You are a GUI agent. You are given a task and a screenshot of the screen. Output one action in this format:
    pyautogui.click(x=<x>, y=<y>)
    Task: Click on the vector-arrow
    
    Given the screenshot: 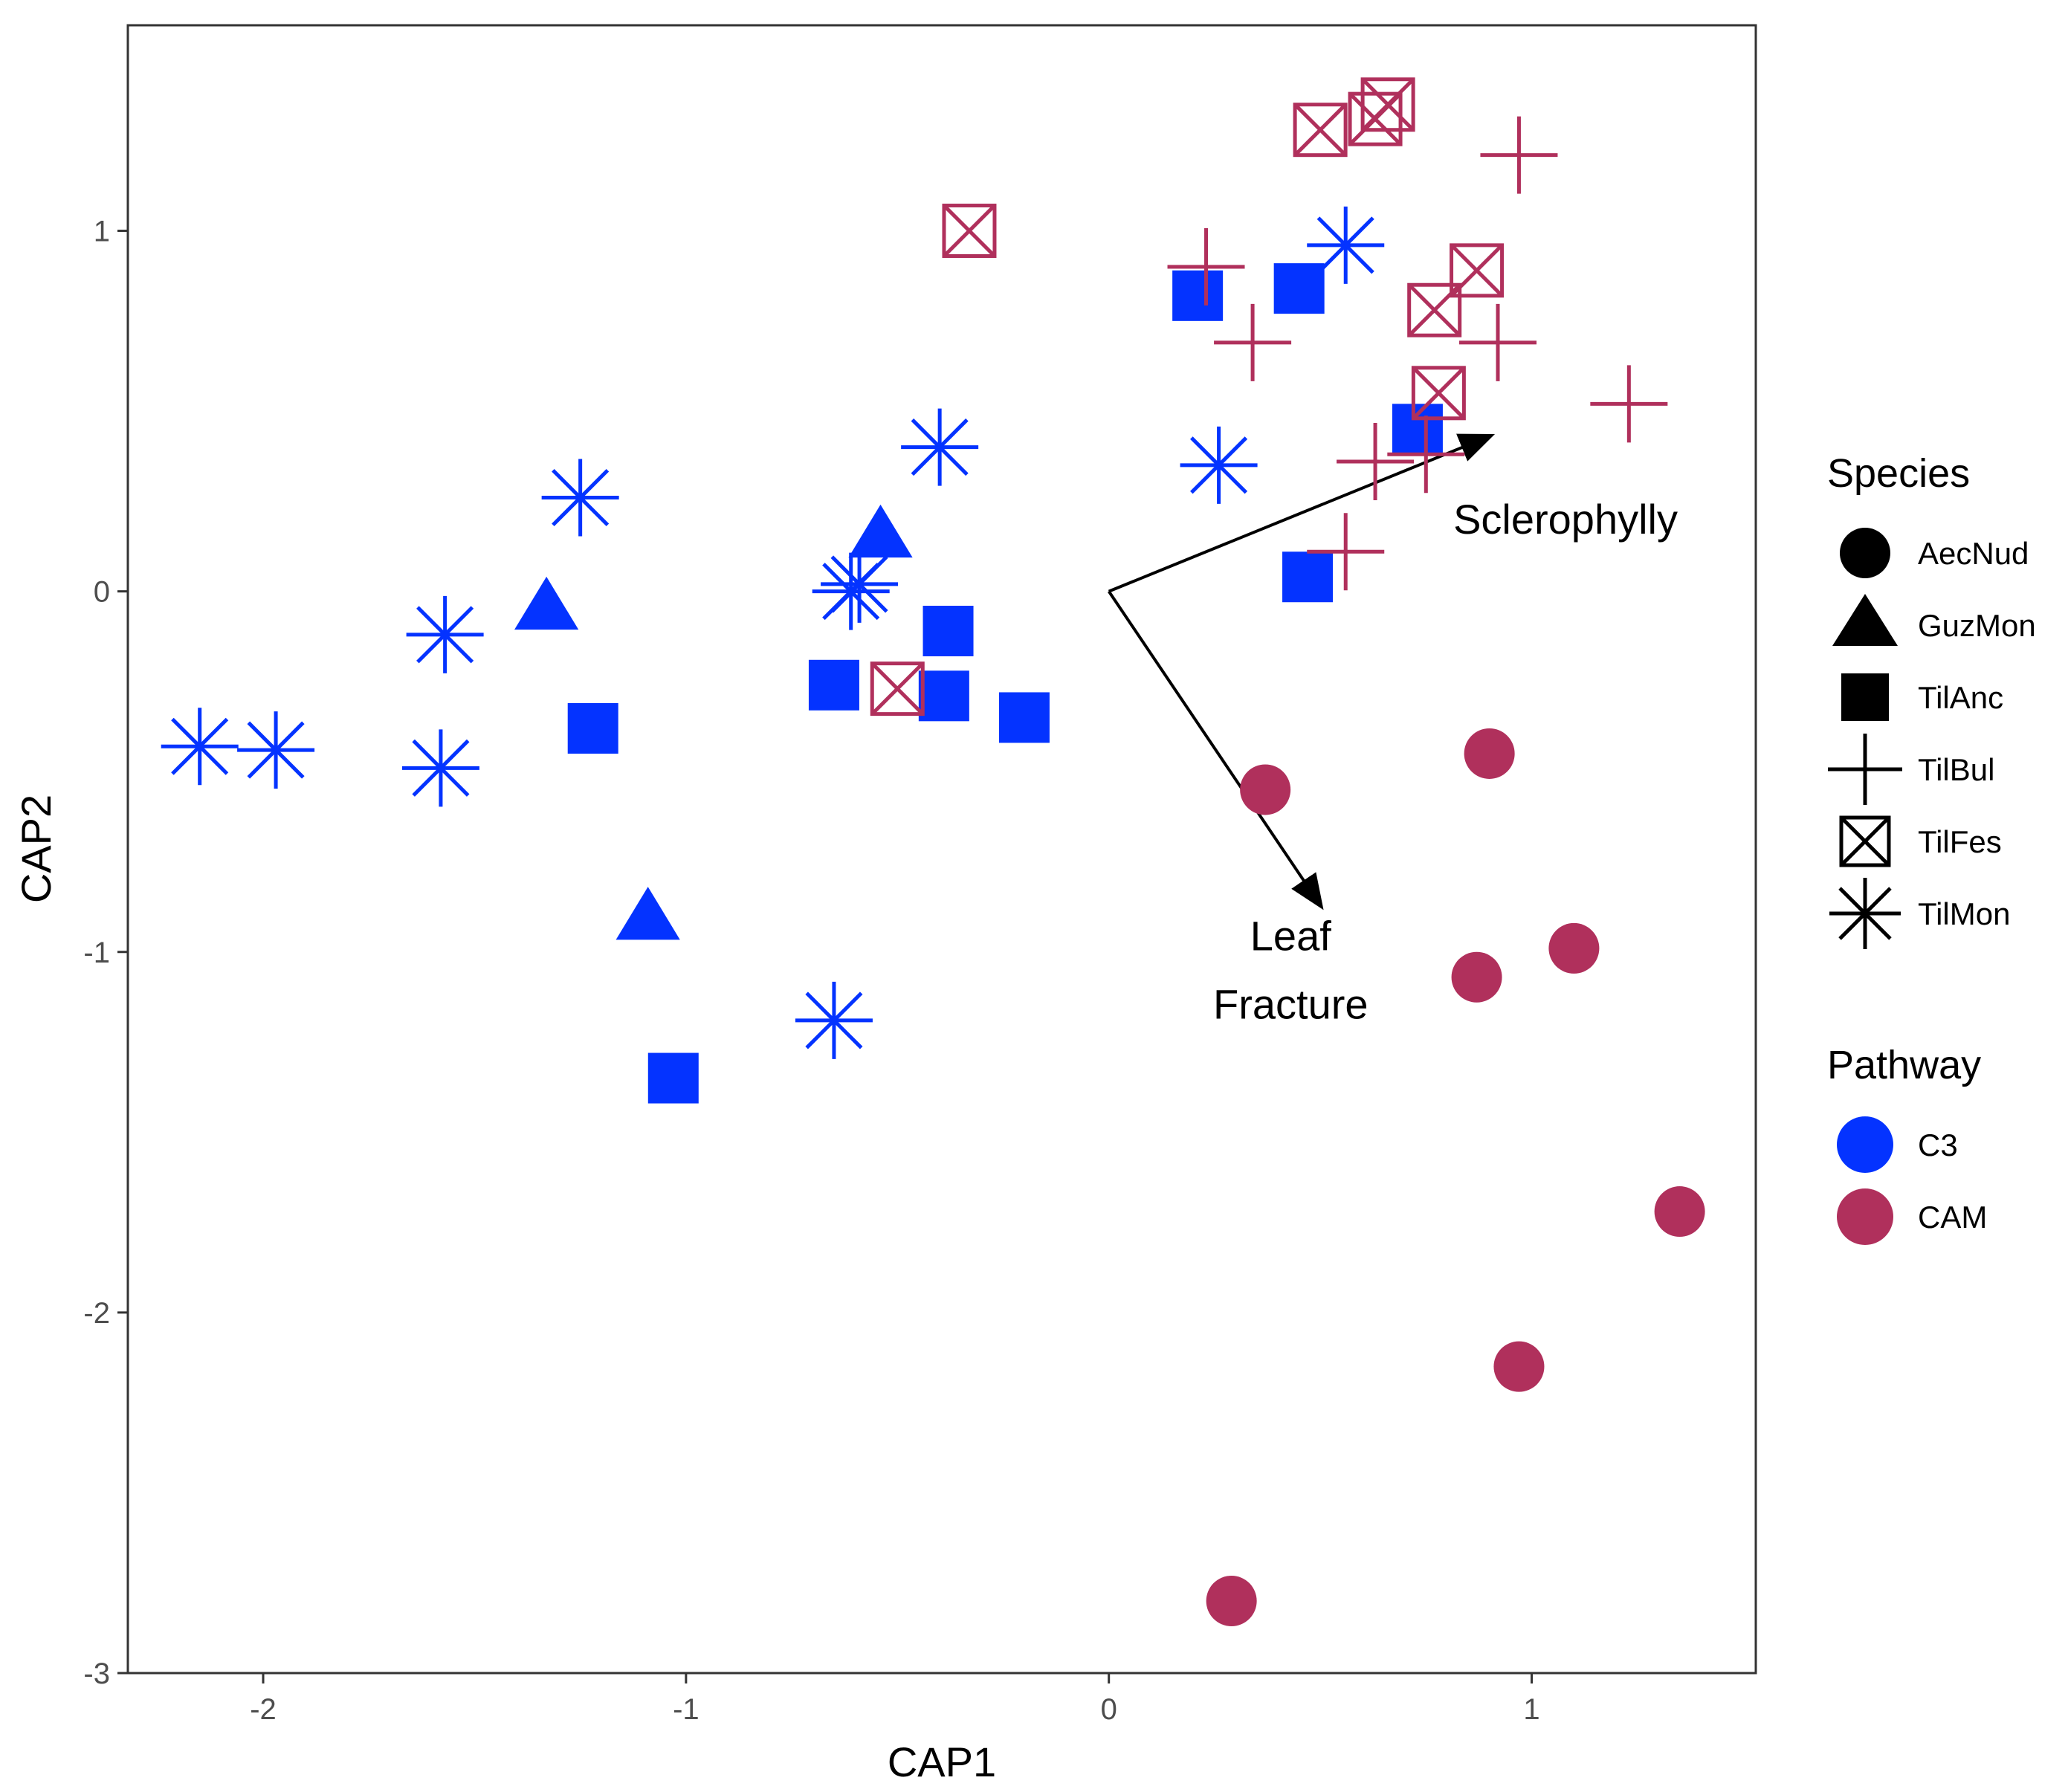 What is the action you would take?
    pyautogui.click(x=1216, y=750)
    